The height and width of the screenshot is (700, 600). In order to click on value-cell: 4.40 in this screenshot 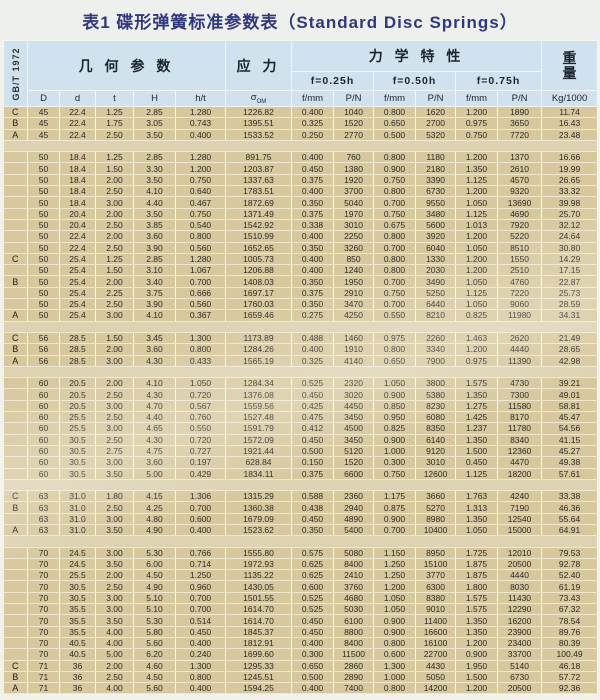, I will do `click(154, 417)`.